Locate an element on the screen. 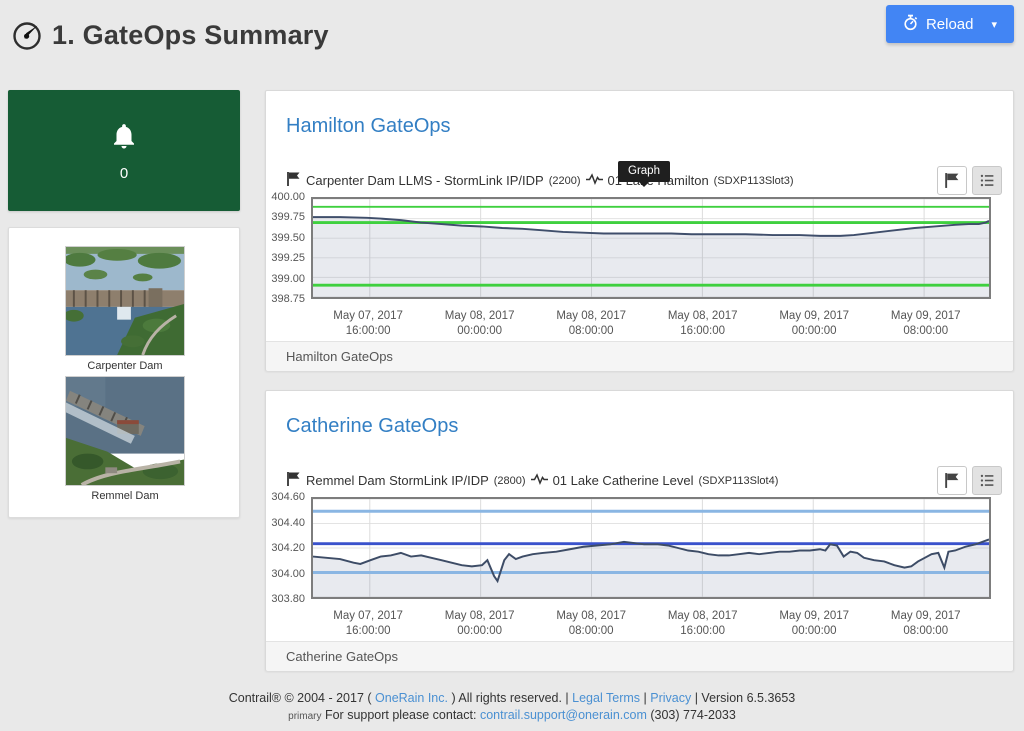 This screenshot has height=731, width=1024. bell-icon is located at coordinates (124, 138).